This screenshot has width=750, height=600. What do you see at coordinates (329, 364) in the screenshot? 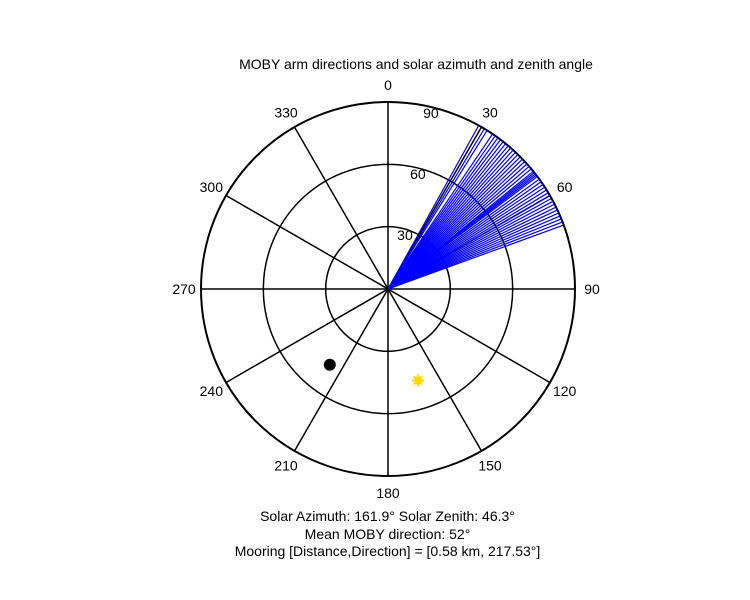
I see `mooring-marker` at bounding box center [329, 364].